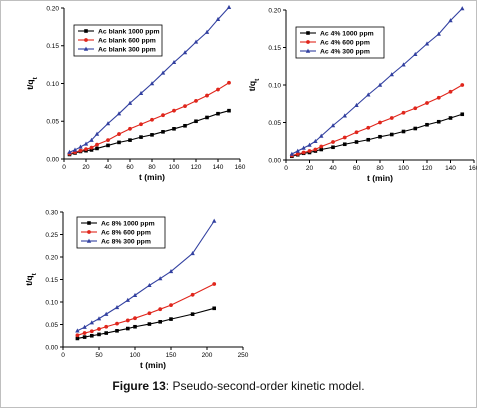  What do you see at coordinates (51, 212) in the screenshot?
I see `y-tick-label: 0.30` at bounding box center [51, 212].